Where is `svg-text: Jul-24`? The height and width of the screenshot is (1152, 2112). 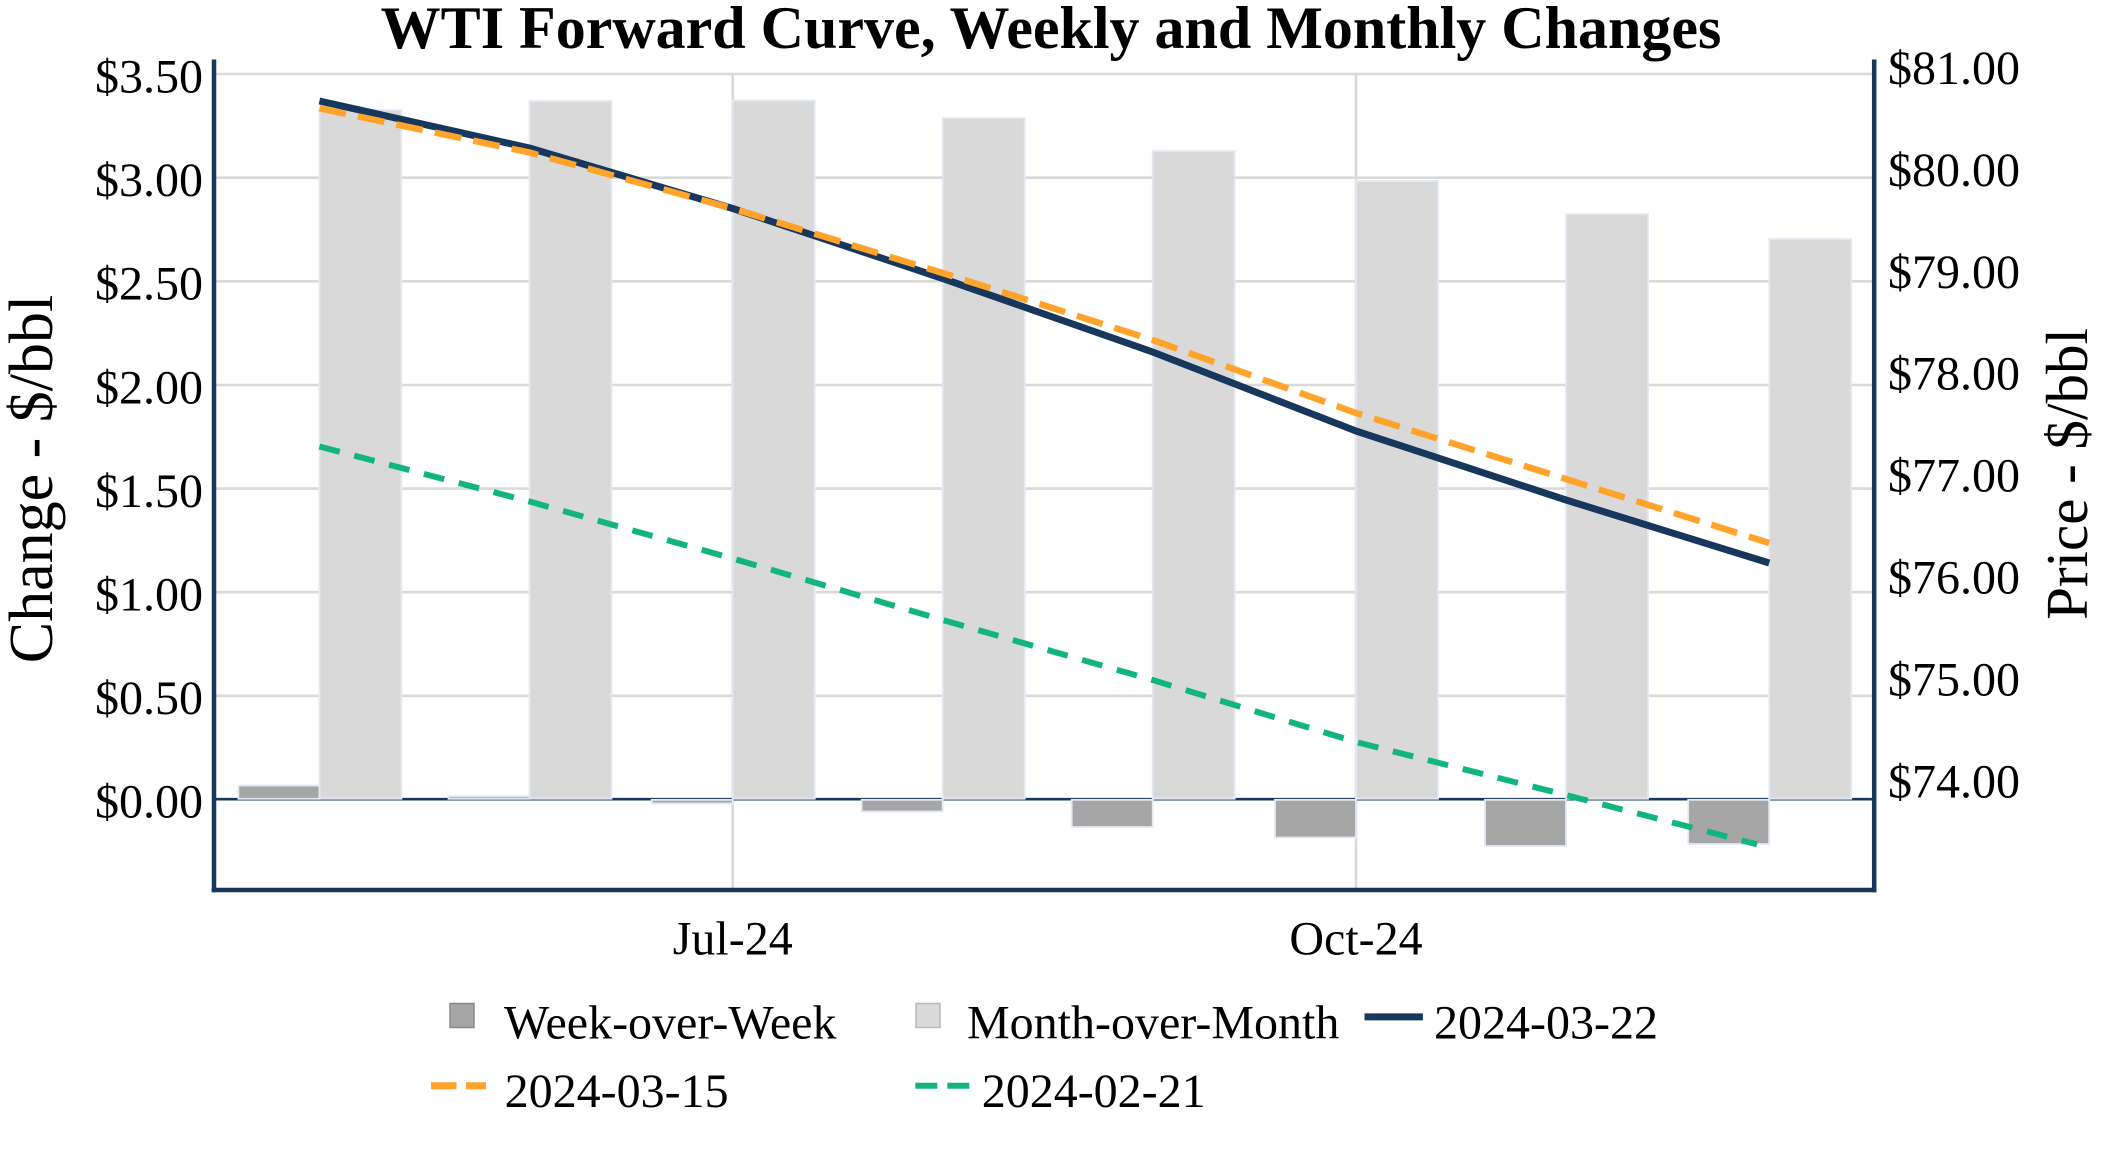
svg-text: Jul-24 is located at coordinates (733, 939).